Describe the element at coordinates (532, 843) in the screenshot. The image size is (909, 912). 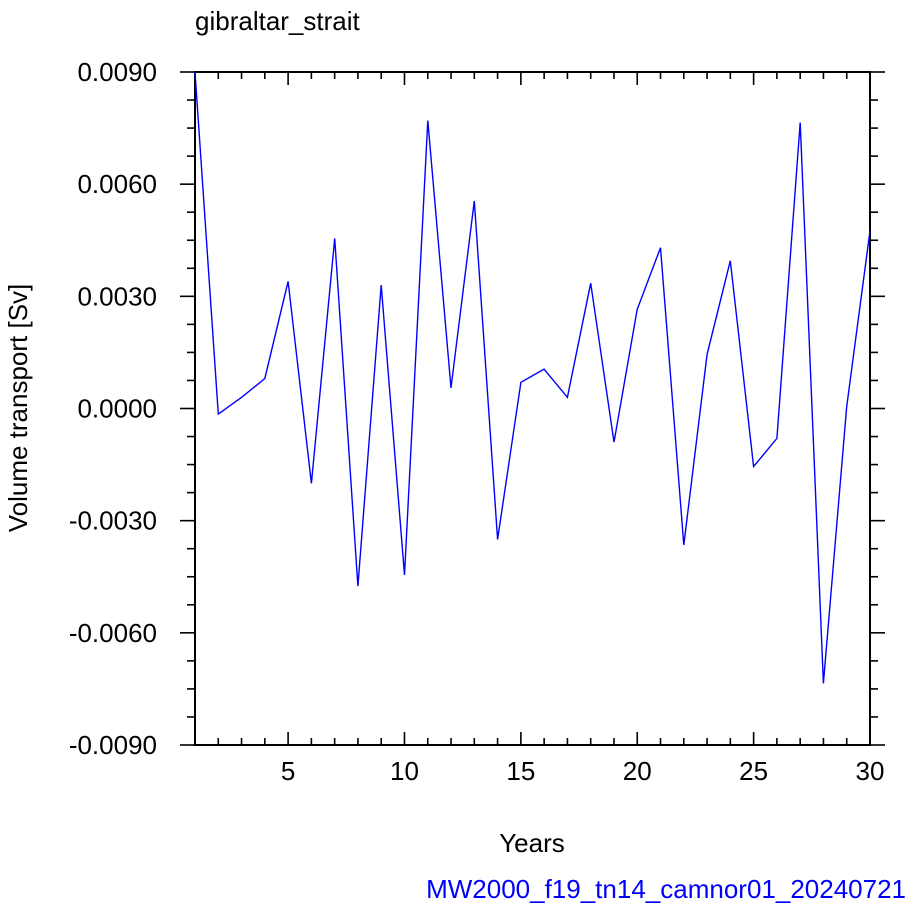
I see `x-axis-label: Years` at that location.